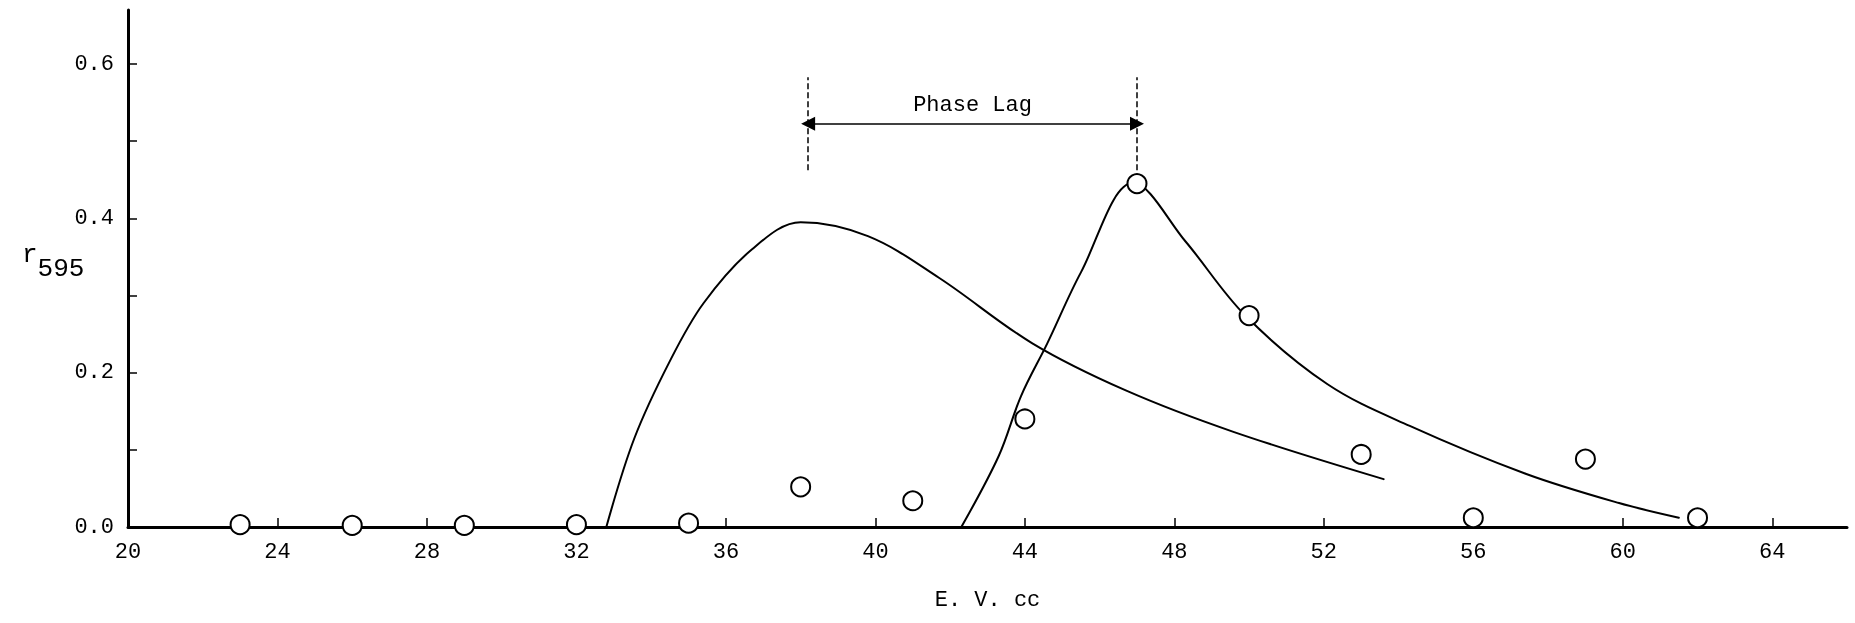 Image resolution: width=1855 pixels, height=623 pixels. Describe the element at coordinates (94, 527) in the screenshot. I see `y-tick-label: 0.0` at that location.